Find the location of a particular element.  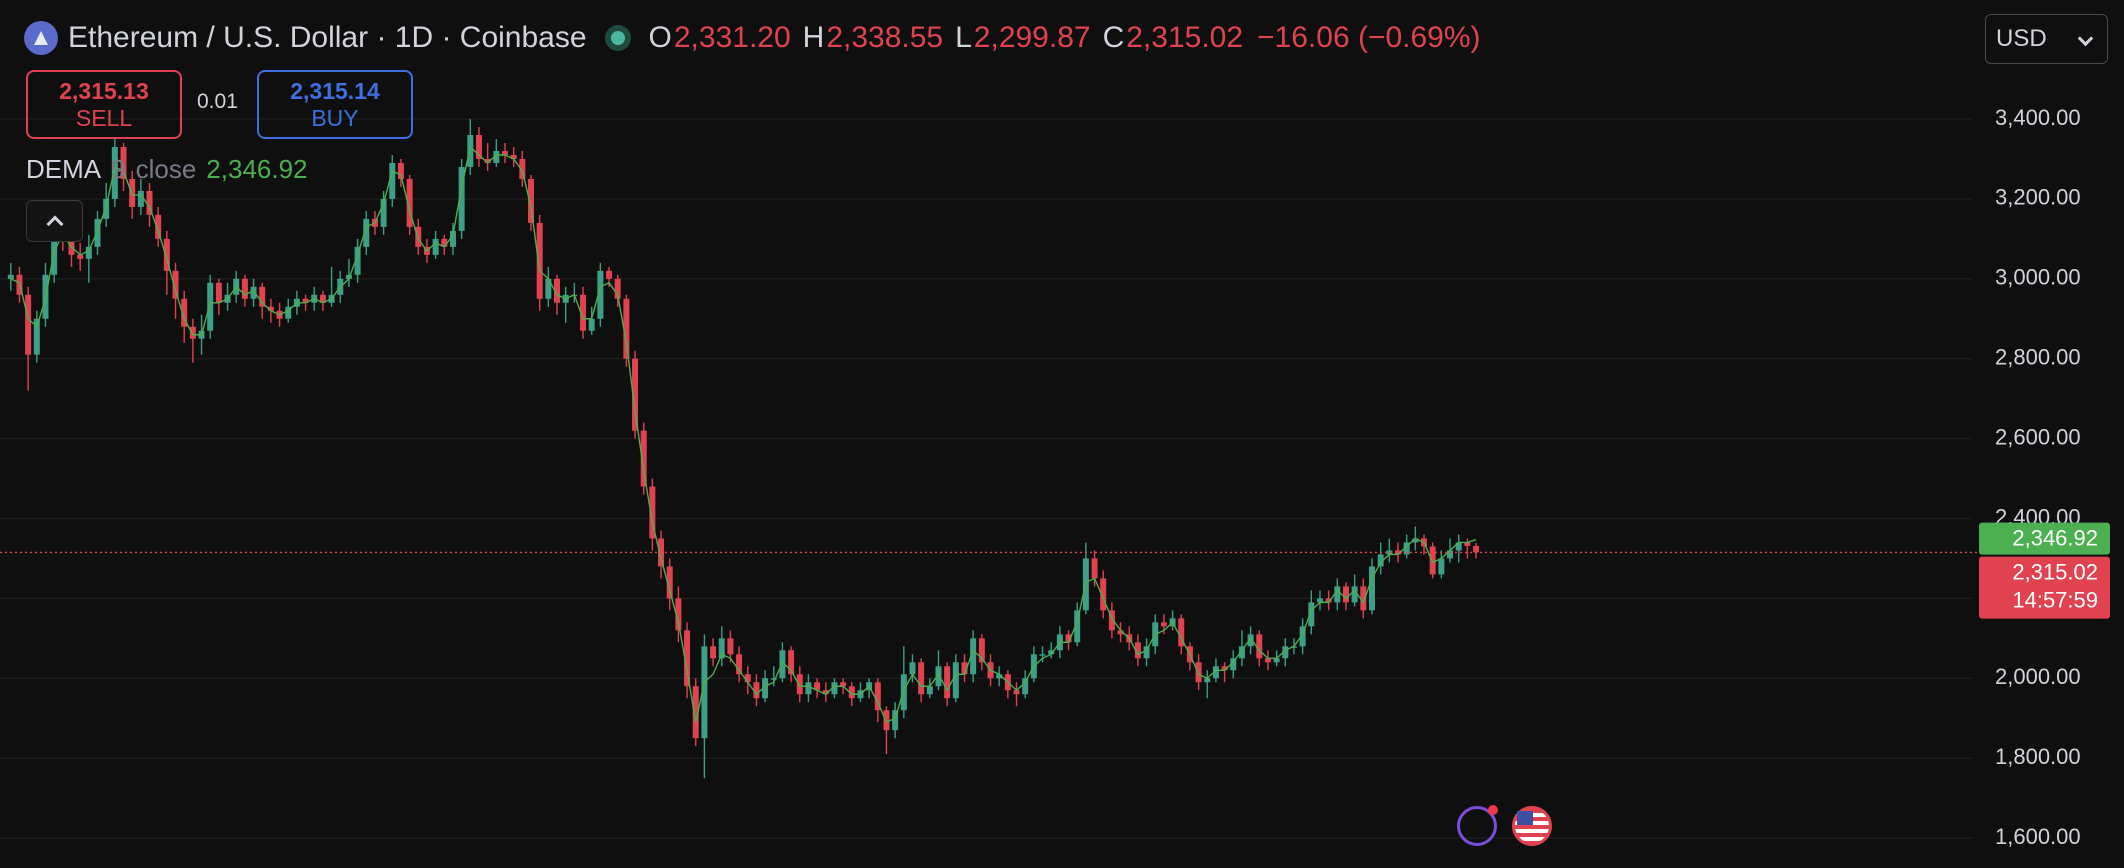

y-tick-label: 2,800.00 is located at coordinates (2038, 357).